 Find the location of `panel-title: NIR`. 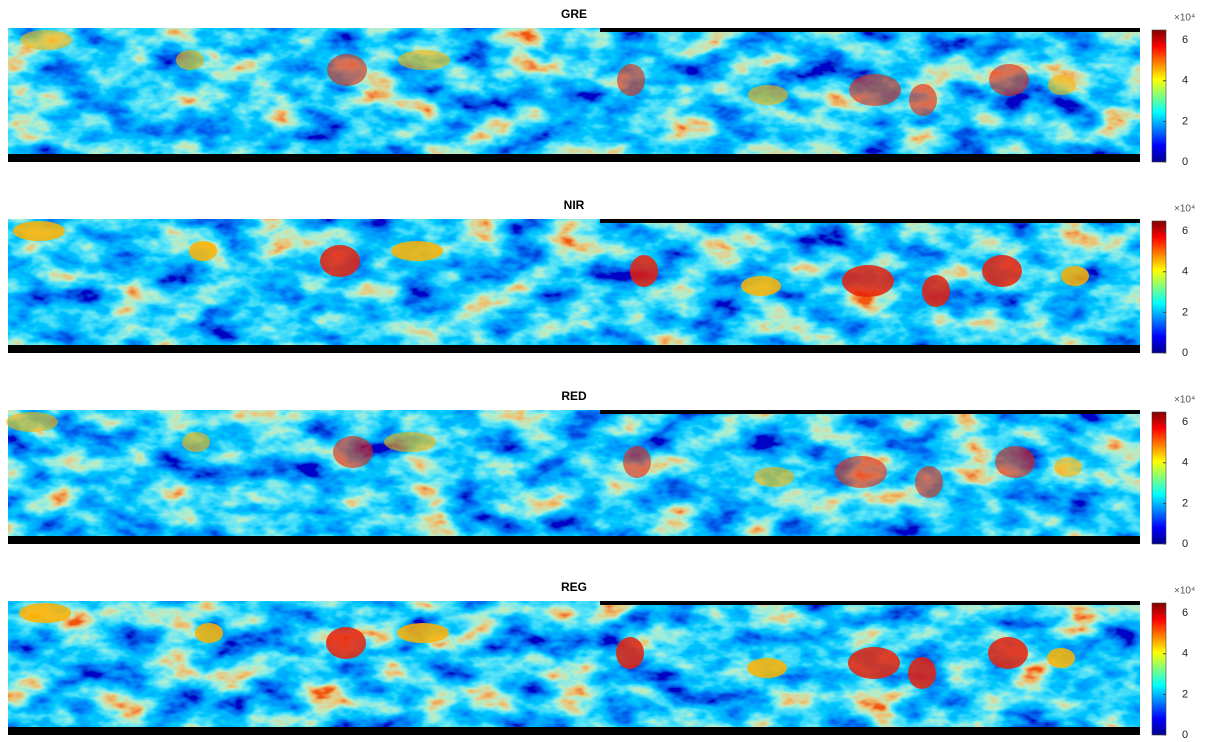

panel-title: NIR is located at coordinates (574, 205).